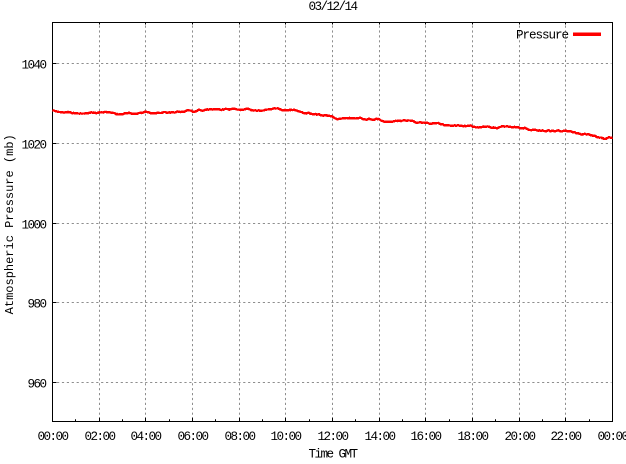 This screenshot has width=626, height=464. Describe the element at coordinates (37, 305) in the screenshot. I see `svg-text: 980` at that location.